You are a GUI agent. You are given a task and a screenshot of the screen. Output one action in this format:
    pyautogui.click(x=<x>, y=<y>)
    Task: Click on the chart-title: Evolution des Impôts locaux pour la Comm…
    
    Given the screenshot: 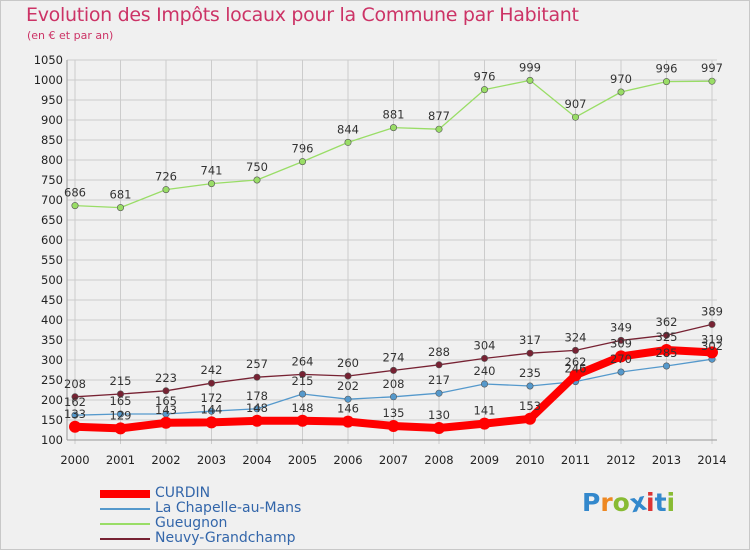 What is the action you would take?
    pyautogui.click(x=302, y=15)
    